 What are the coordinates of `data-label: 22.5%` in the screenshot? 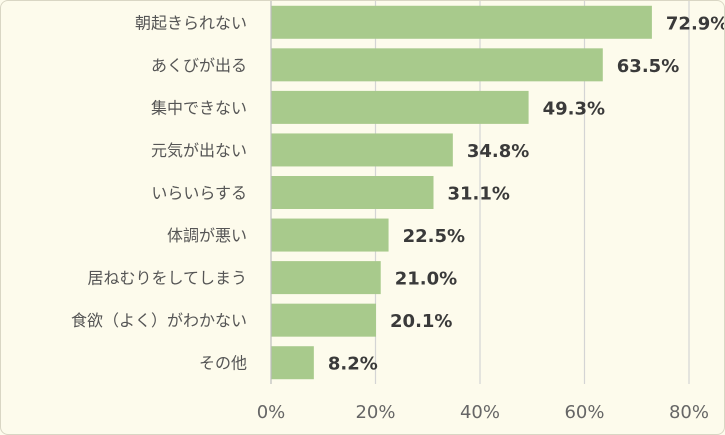 It's located at (434, 236).